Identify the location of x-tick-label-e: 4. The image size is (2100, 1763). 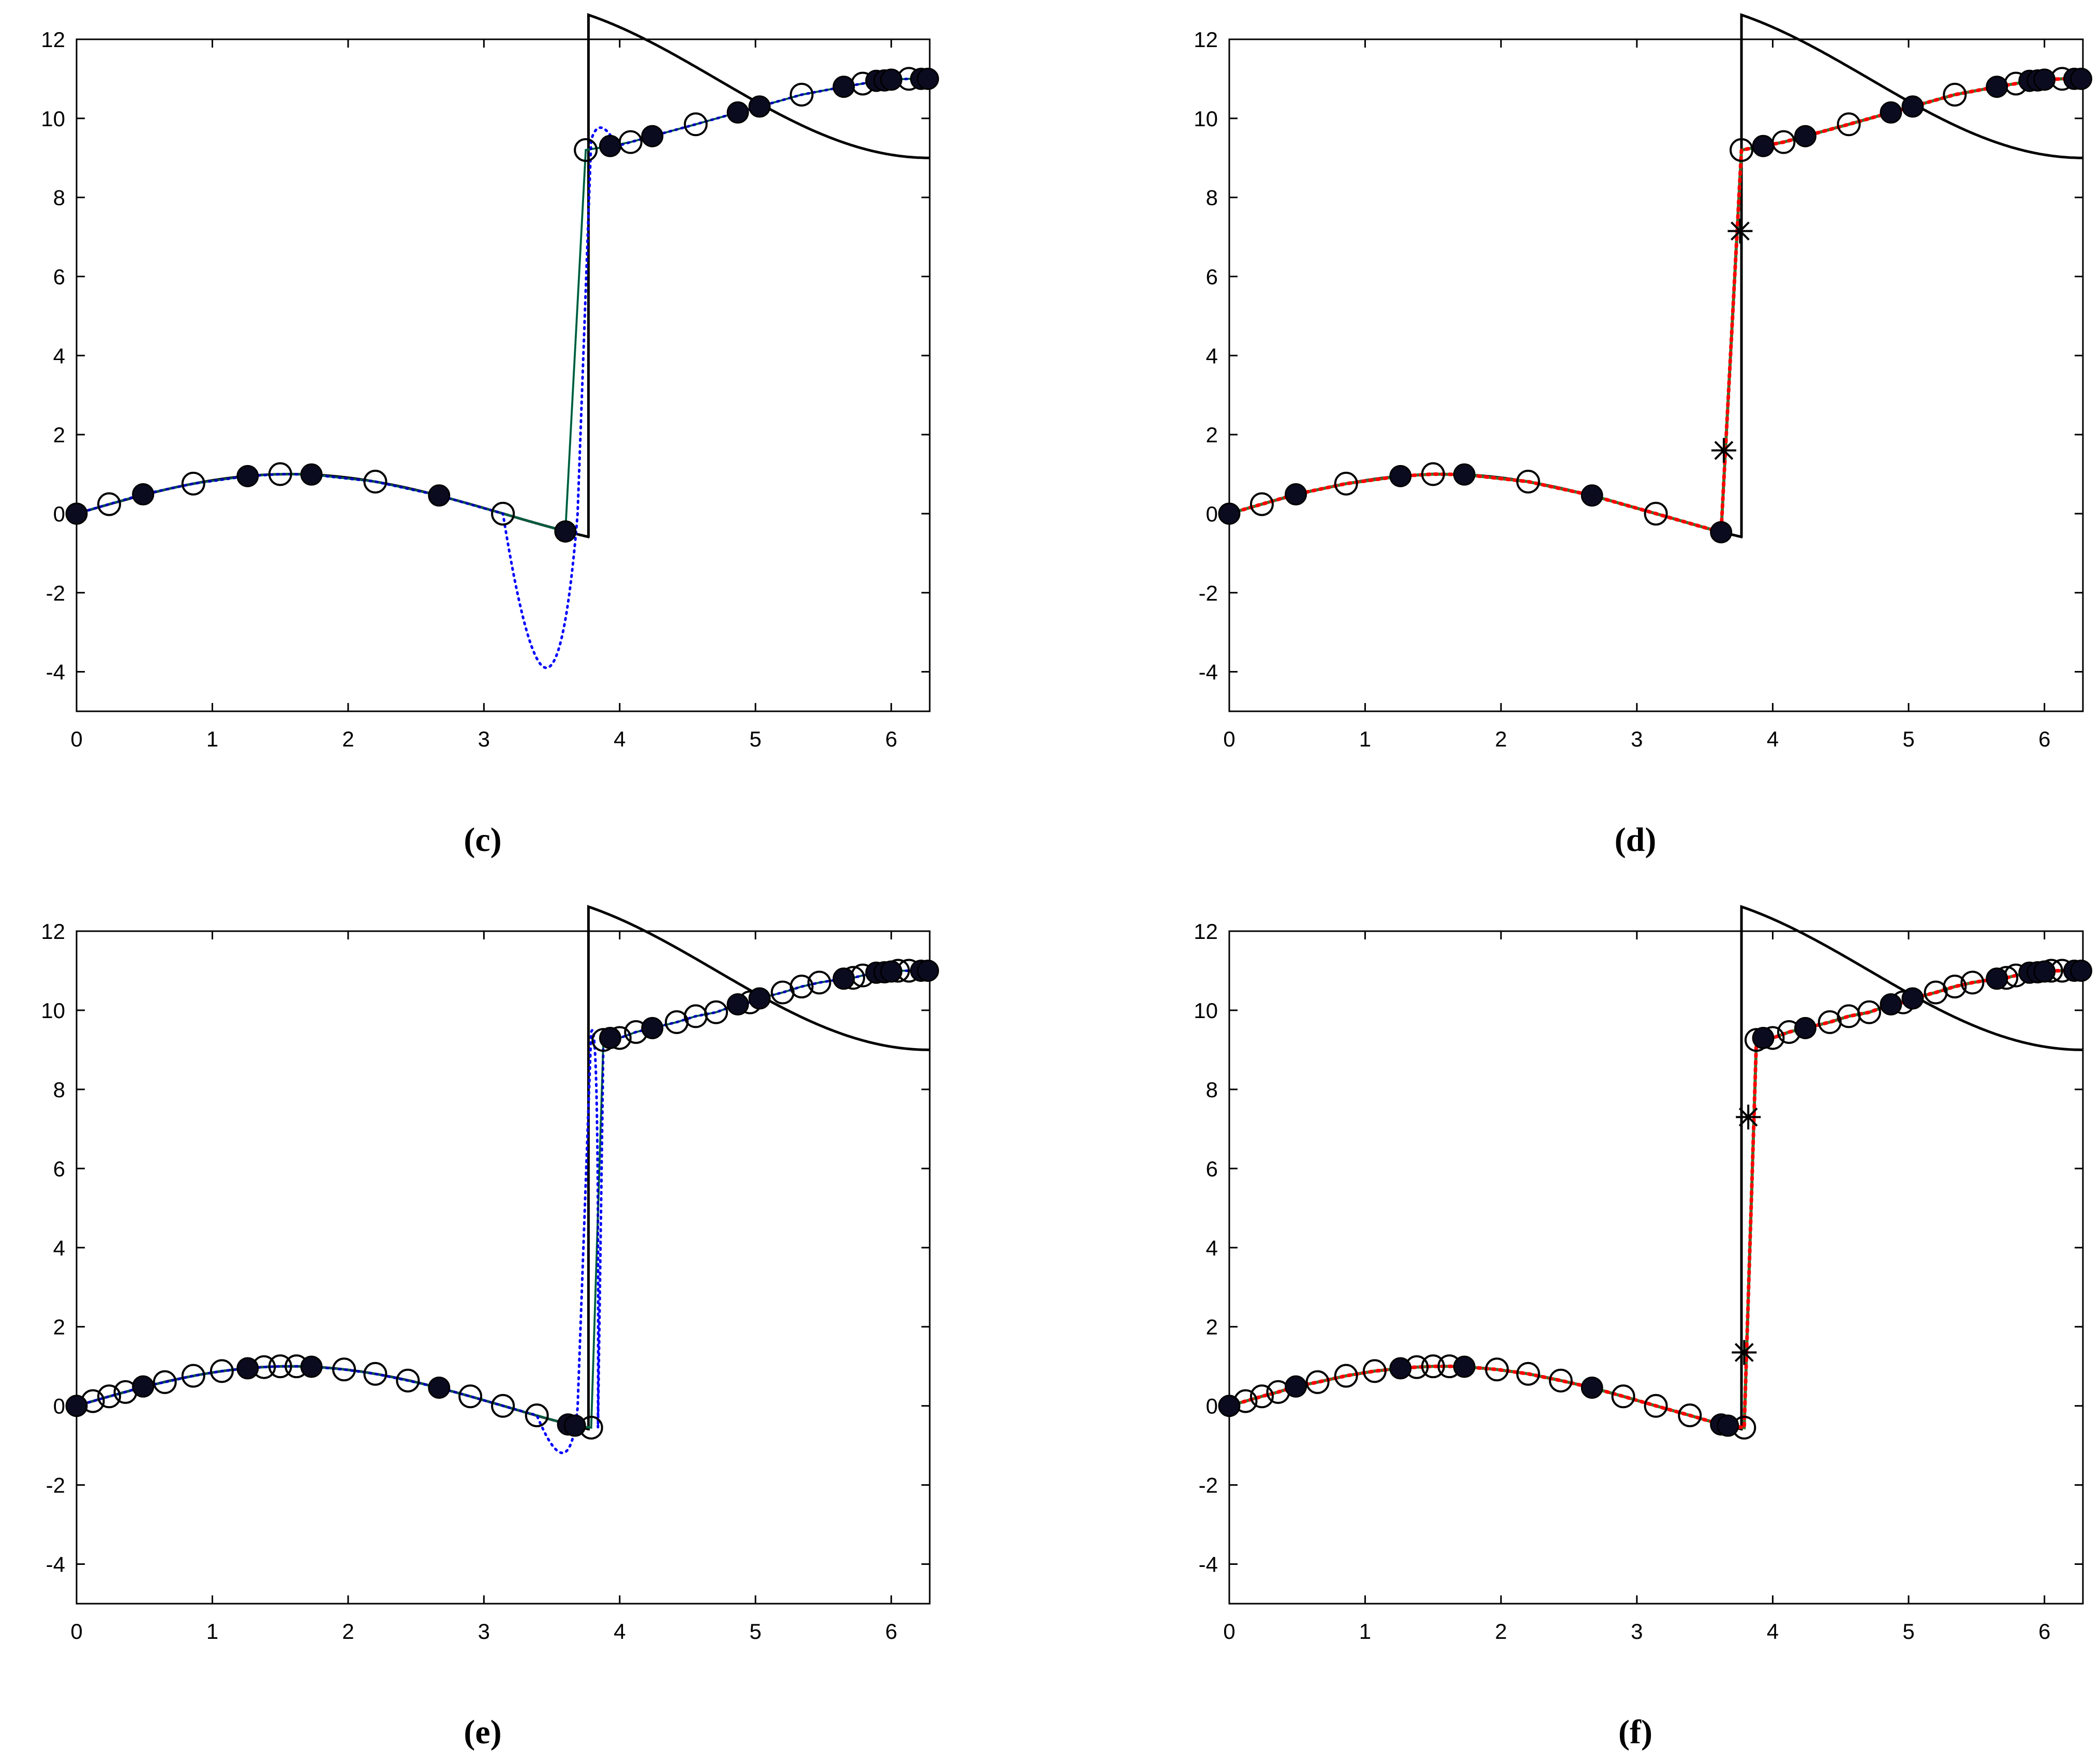
(619, 1632).